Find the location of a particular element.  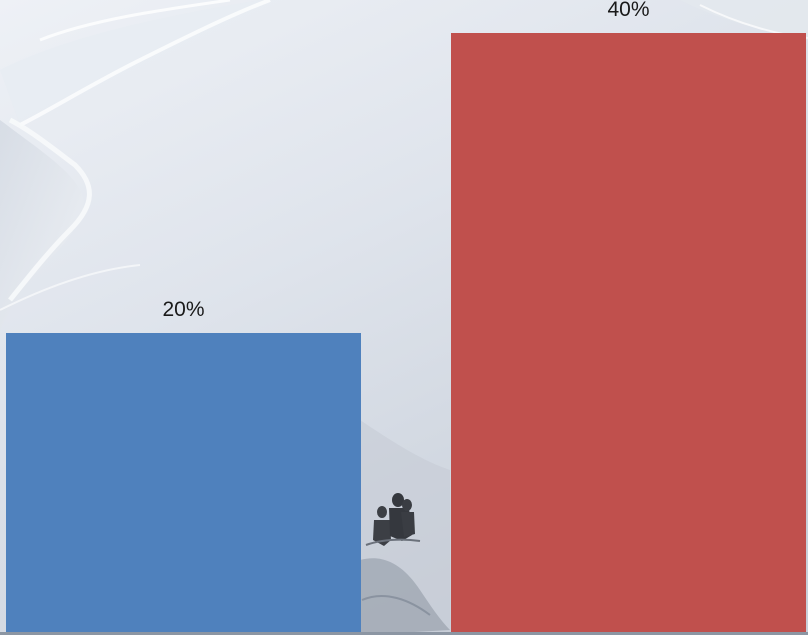

data-label-1: 20% is located at coordinates (183, 309).